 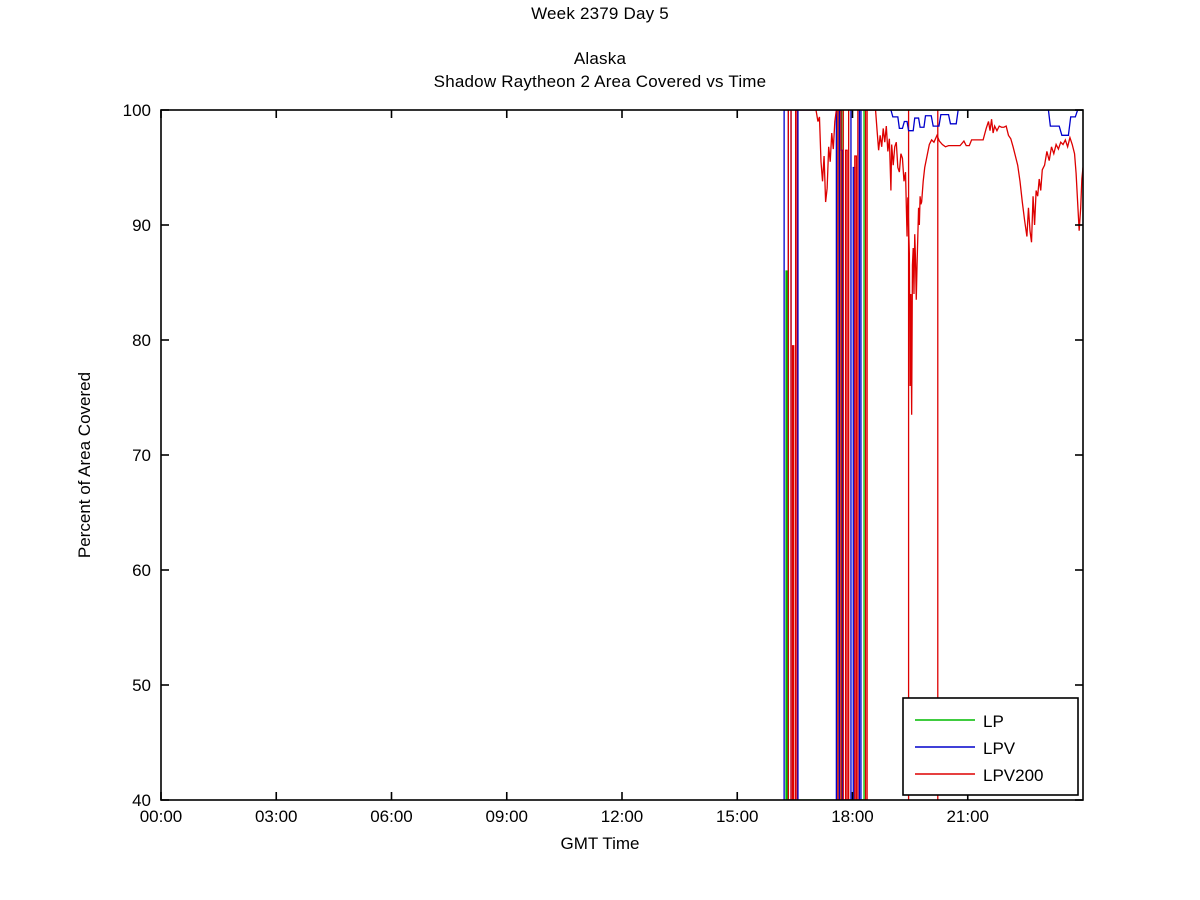 What do you see at coordinates (737, 816) in the screenshot?
I see `x-tick-label: 15:00` at bounding box center [737, 816].